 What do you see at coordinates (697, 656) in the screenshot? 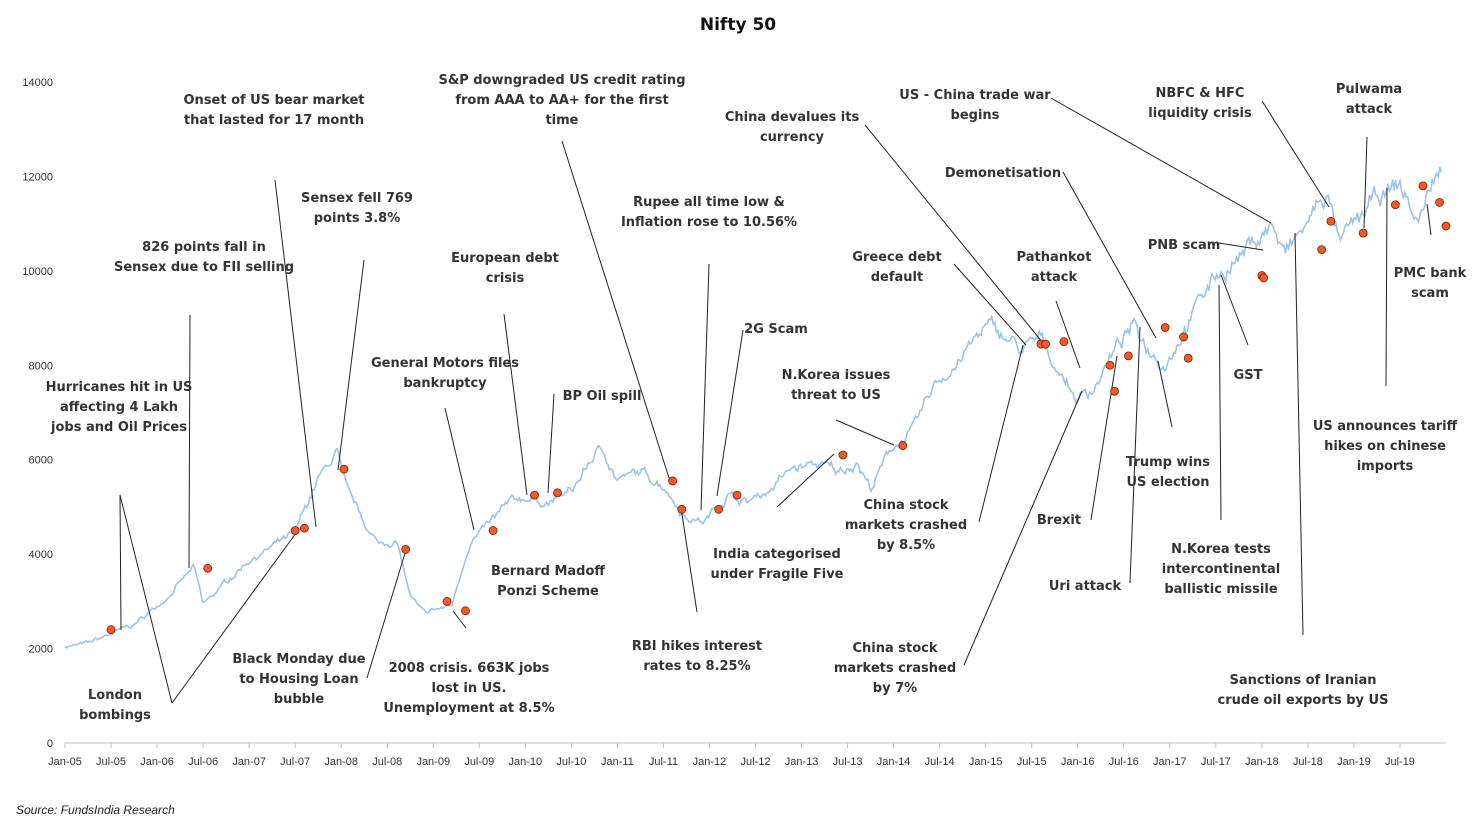
I see `annotation-label: RBI hikes interest rates to 8.25%` at bounding box center [697, 656].